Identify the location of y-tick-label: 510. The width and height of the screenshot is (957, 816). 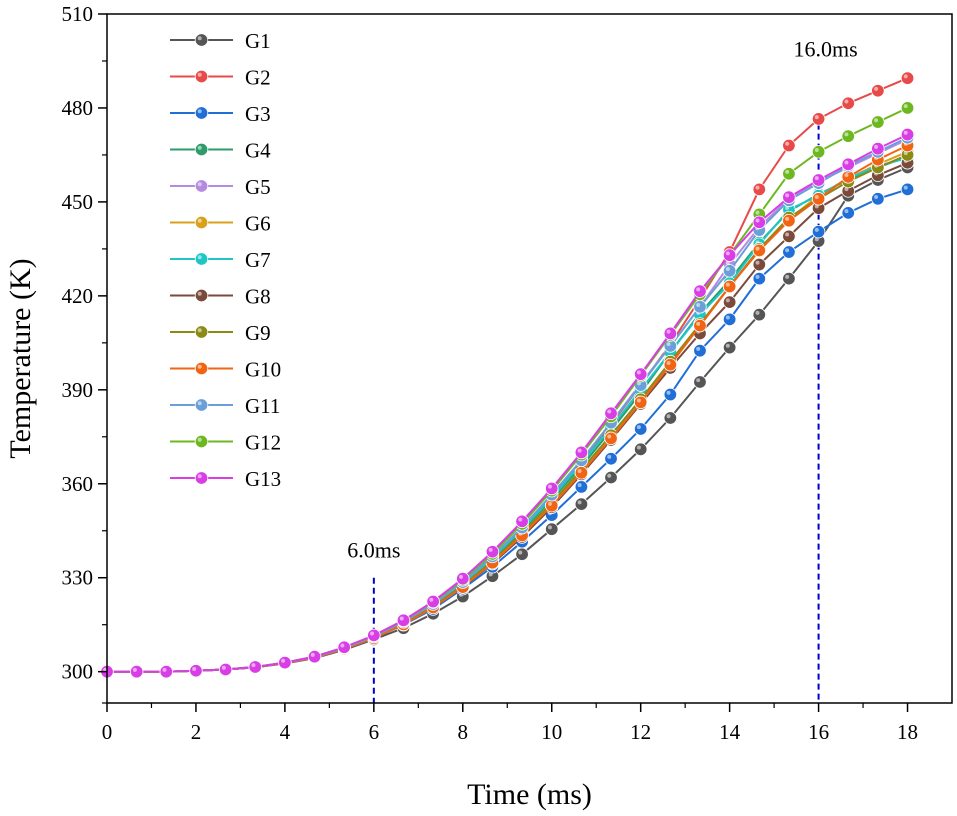
(78, 14).